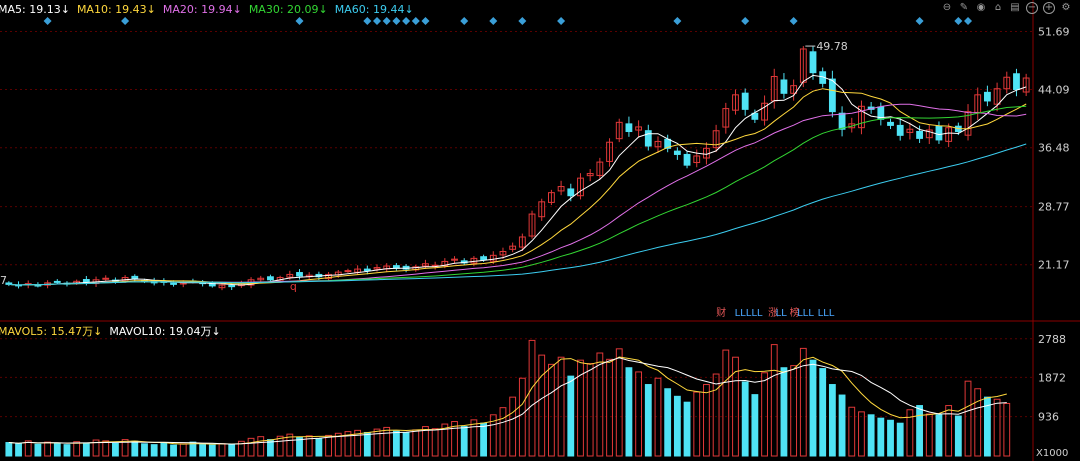  Describe the element at coordinates (1054, 148) in the screenshot. I see `price-tick-label: 36.48` at that location.